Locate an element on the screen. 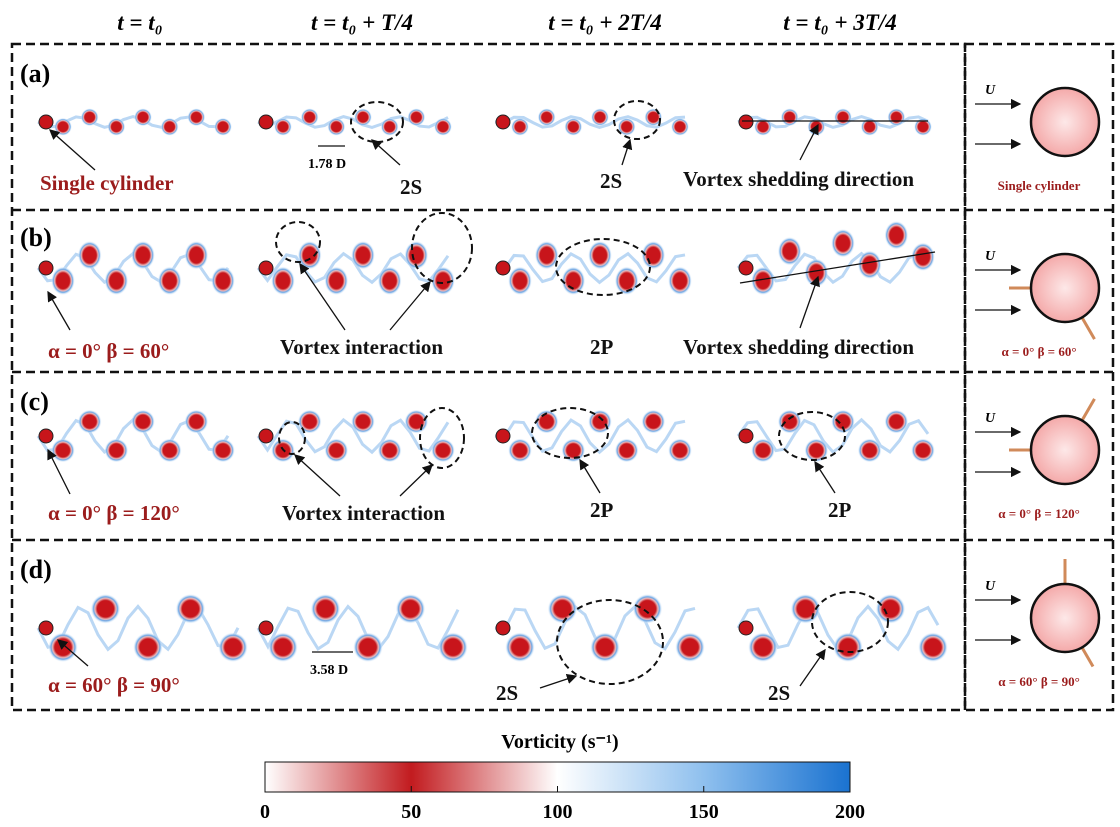 Image resolution: width=1120 pixels, height=827 pixels. colorbar: Vorticity (s⁻¹) 0 50 100 150 200 is located at coordinates (562, 777).